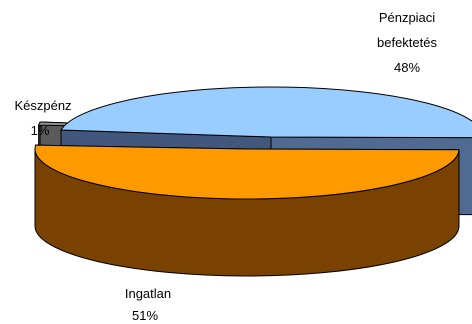  What do you see at coordinates (40, 130) in the screenshot?
I see `slice-value-keszpenz: 1%` at bounding box center [40, 130].